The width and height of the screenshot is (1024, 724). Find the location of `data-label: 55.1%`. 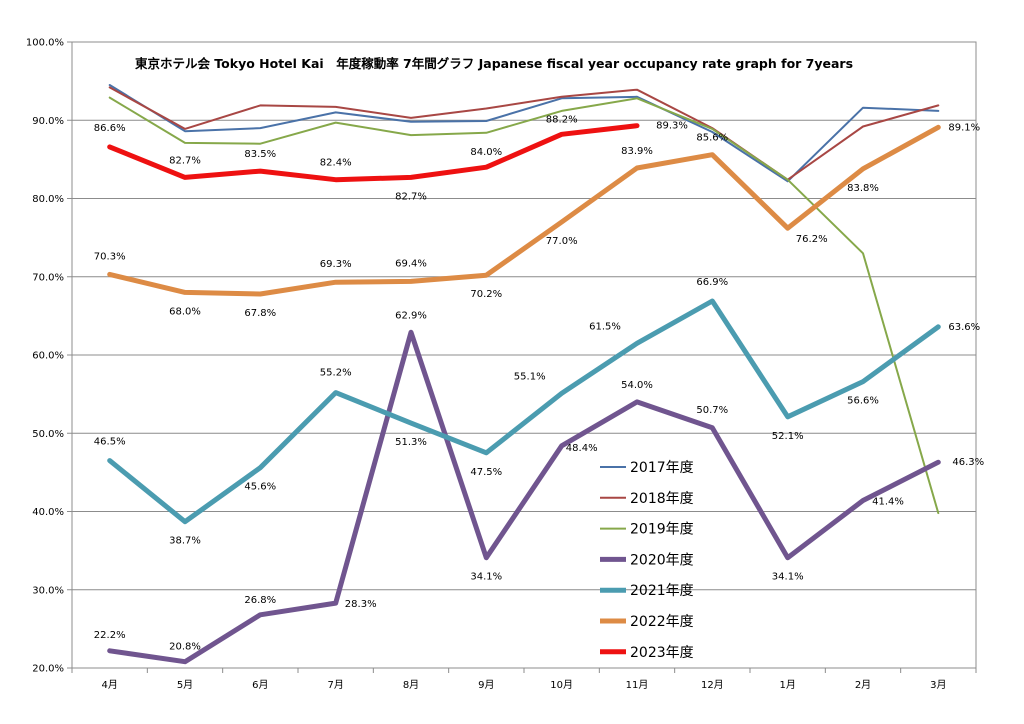

data-label: 55.1% is located at coordinates (530, 376).